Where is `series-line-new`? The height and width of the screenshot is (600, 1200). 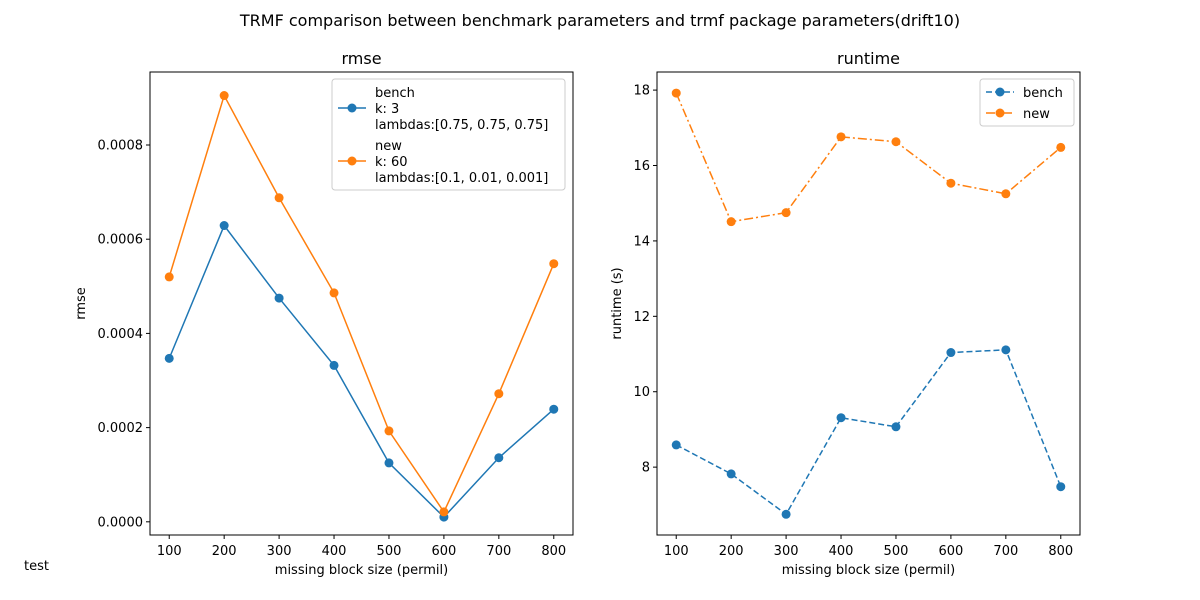 series-line-new is located at coordinates (868, 157).